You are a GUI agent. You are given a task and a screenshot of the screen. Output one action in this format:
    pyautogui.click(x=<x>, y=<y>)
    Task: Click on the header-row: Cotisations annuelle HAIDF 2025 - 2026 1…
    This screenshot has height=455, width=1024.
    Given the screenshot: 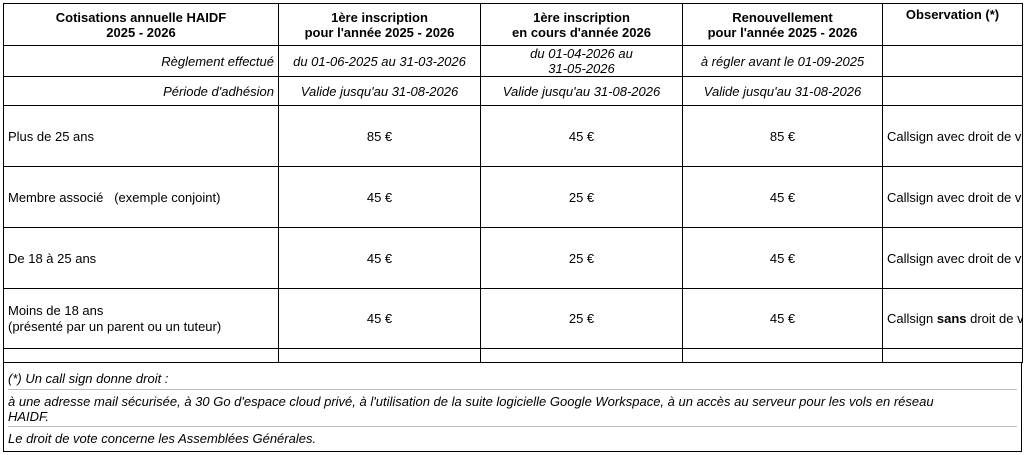 What is the action you would take?
    pyautogui.click(x=513, y=24)
    